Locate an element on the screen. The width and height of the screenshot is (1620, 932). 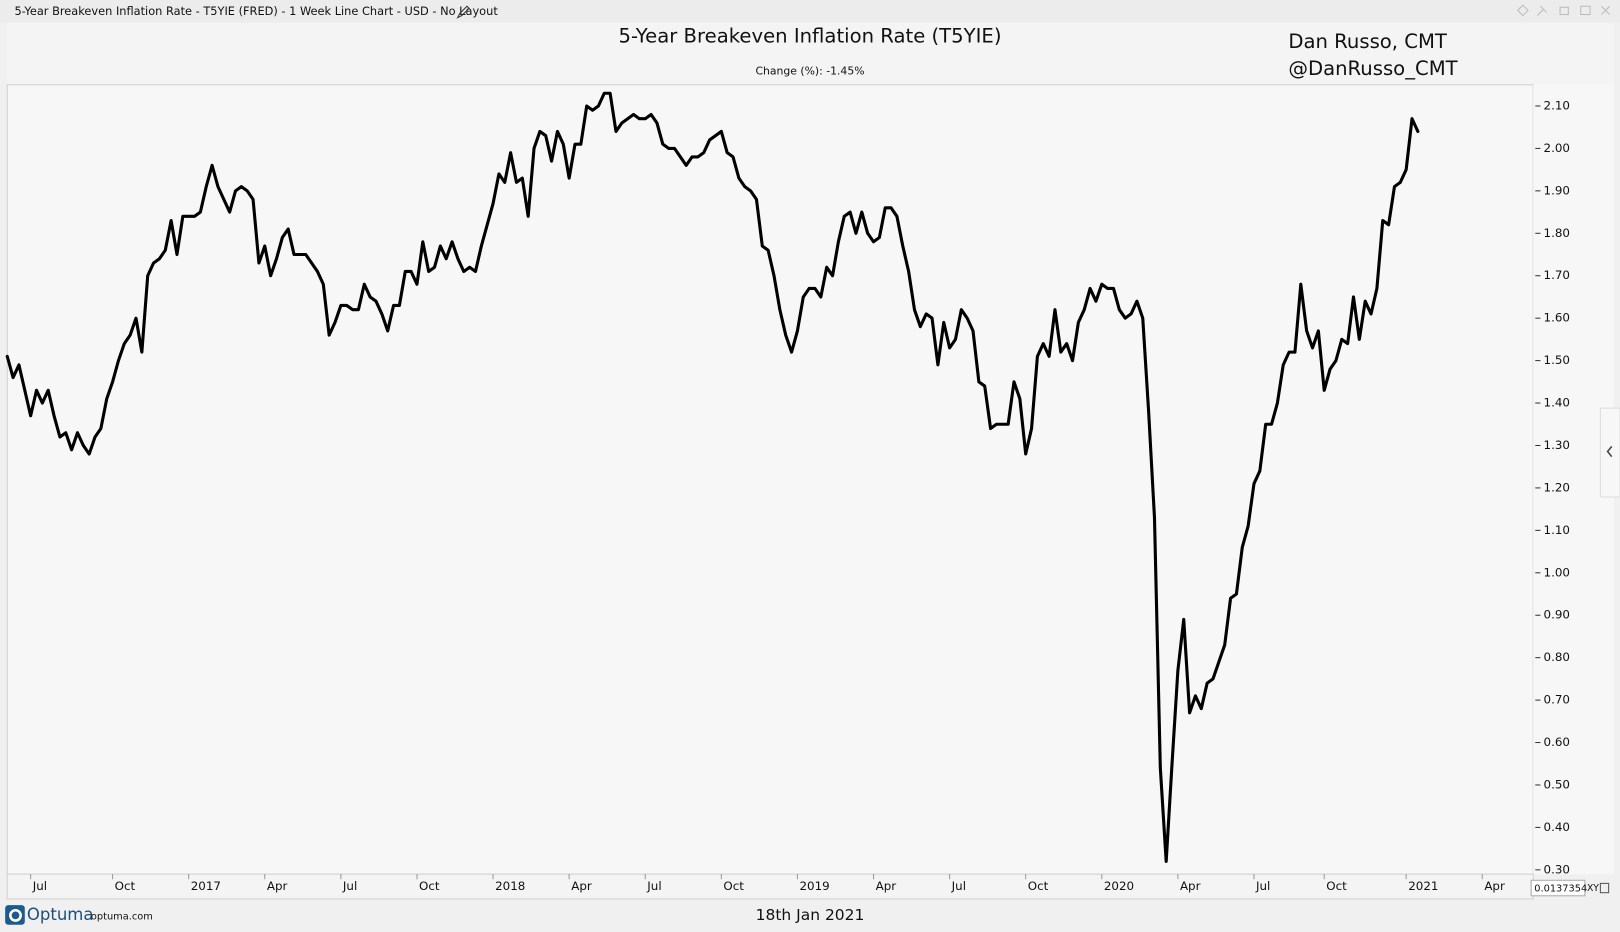
scale-value: 0.0137354 is located at coordinates (1560, 889).